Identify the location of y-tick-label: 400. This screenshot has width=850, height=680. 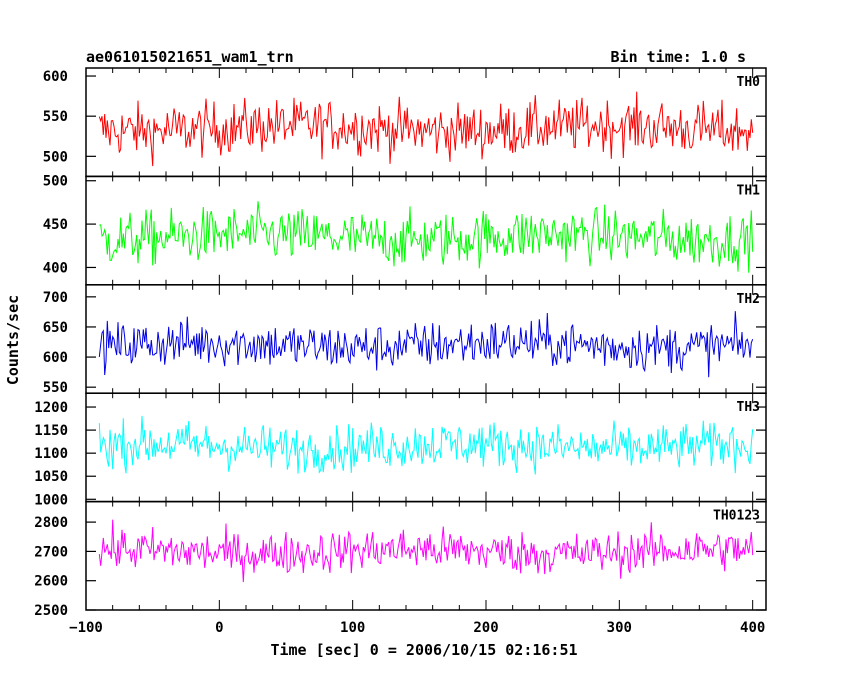
(55, 268).